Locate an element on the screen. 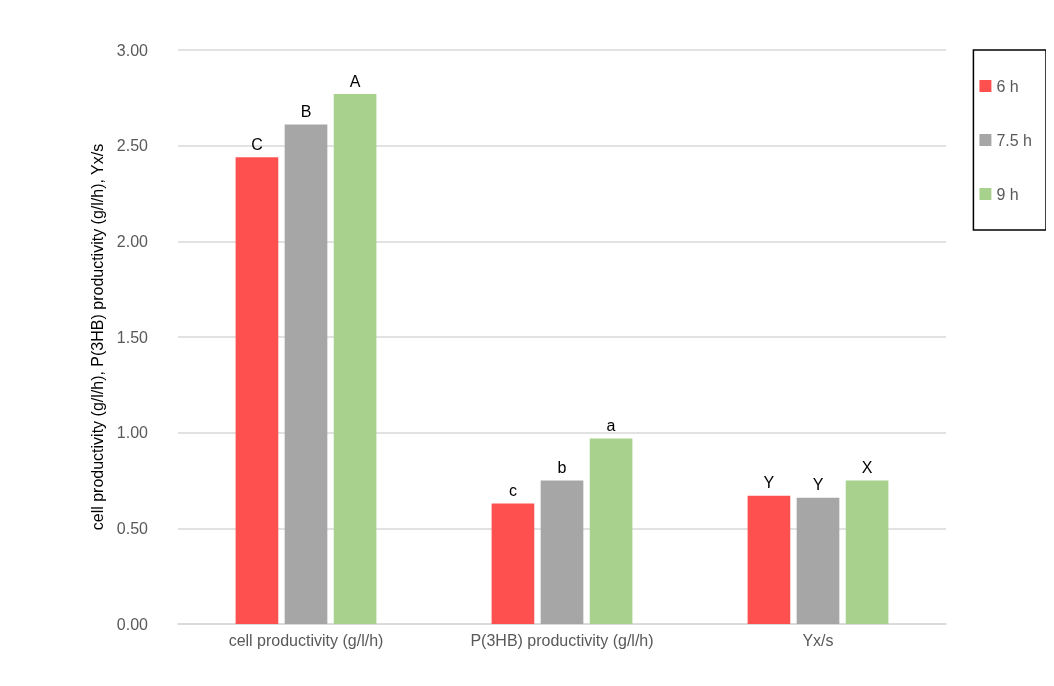 This screenshot has height=686, width=1054. y-tick-label: 0.00 is located at coordinates (132, 624).